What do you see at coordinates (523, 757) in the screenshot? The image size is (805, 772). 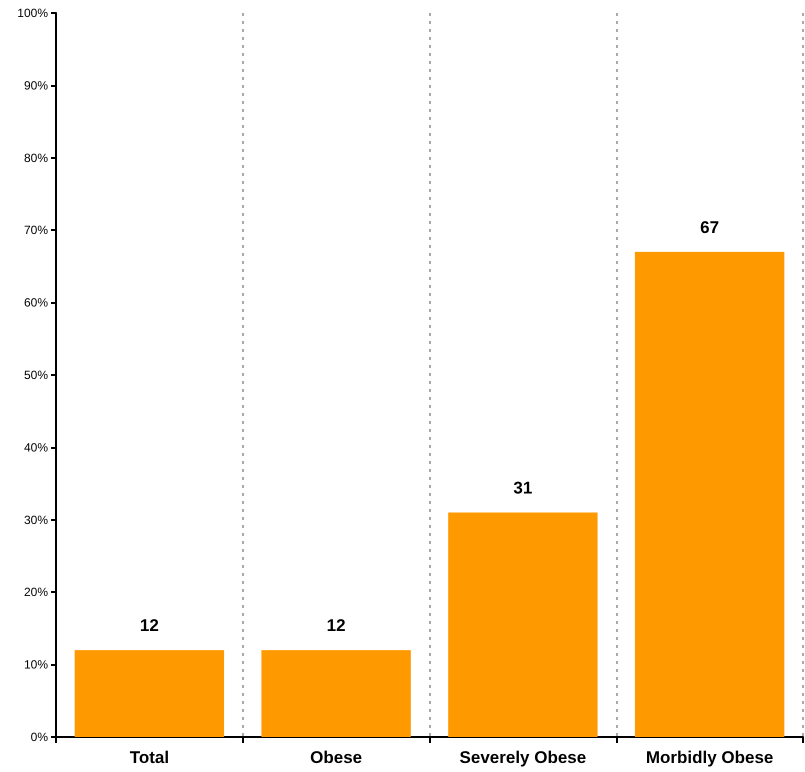 I see `x-tick-label: Severely Obese` at bounding box center [523, 757].